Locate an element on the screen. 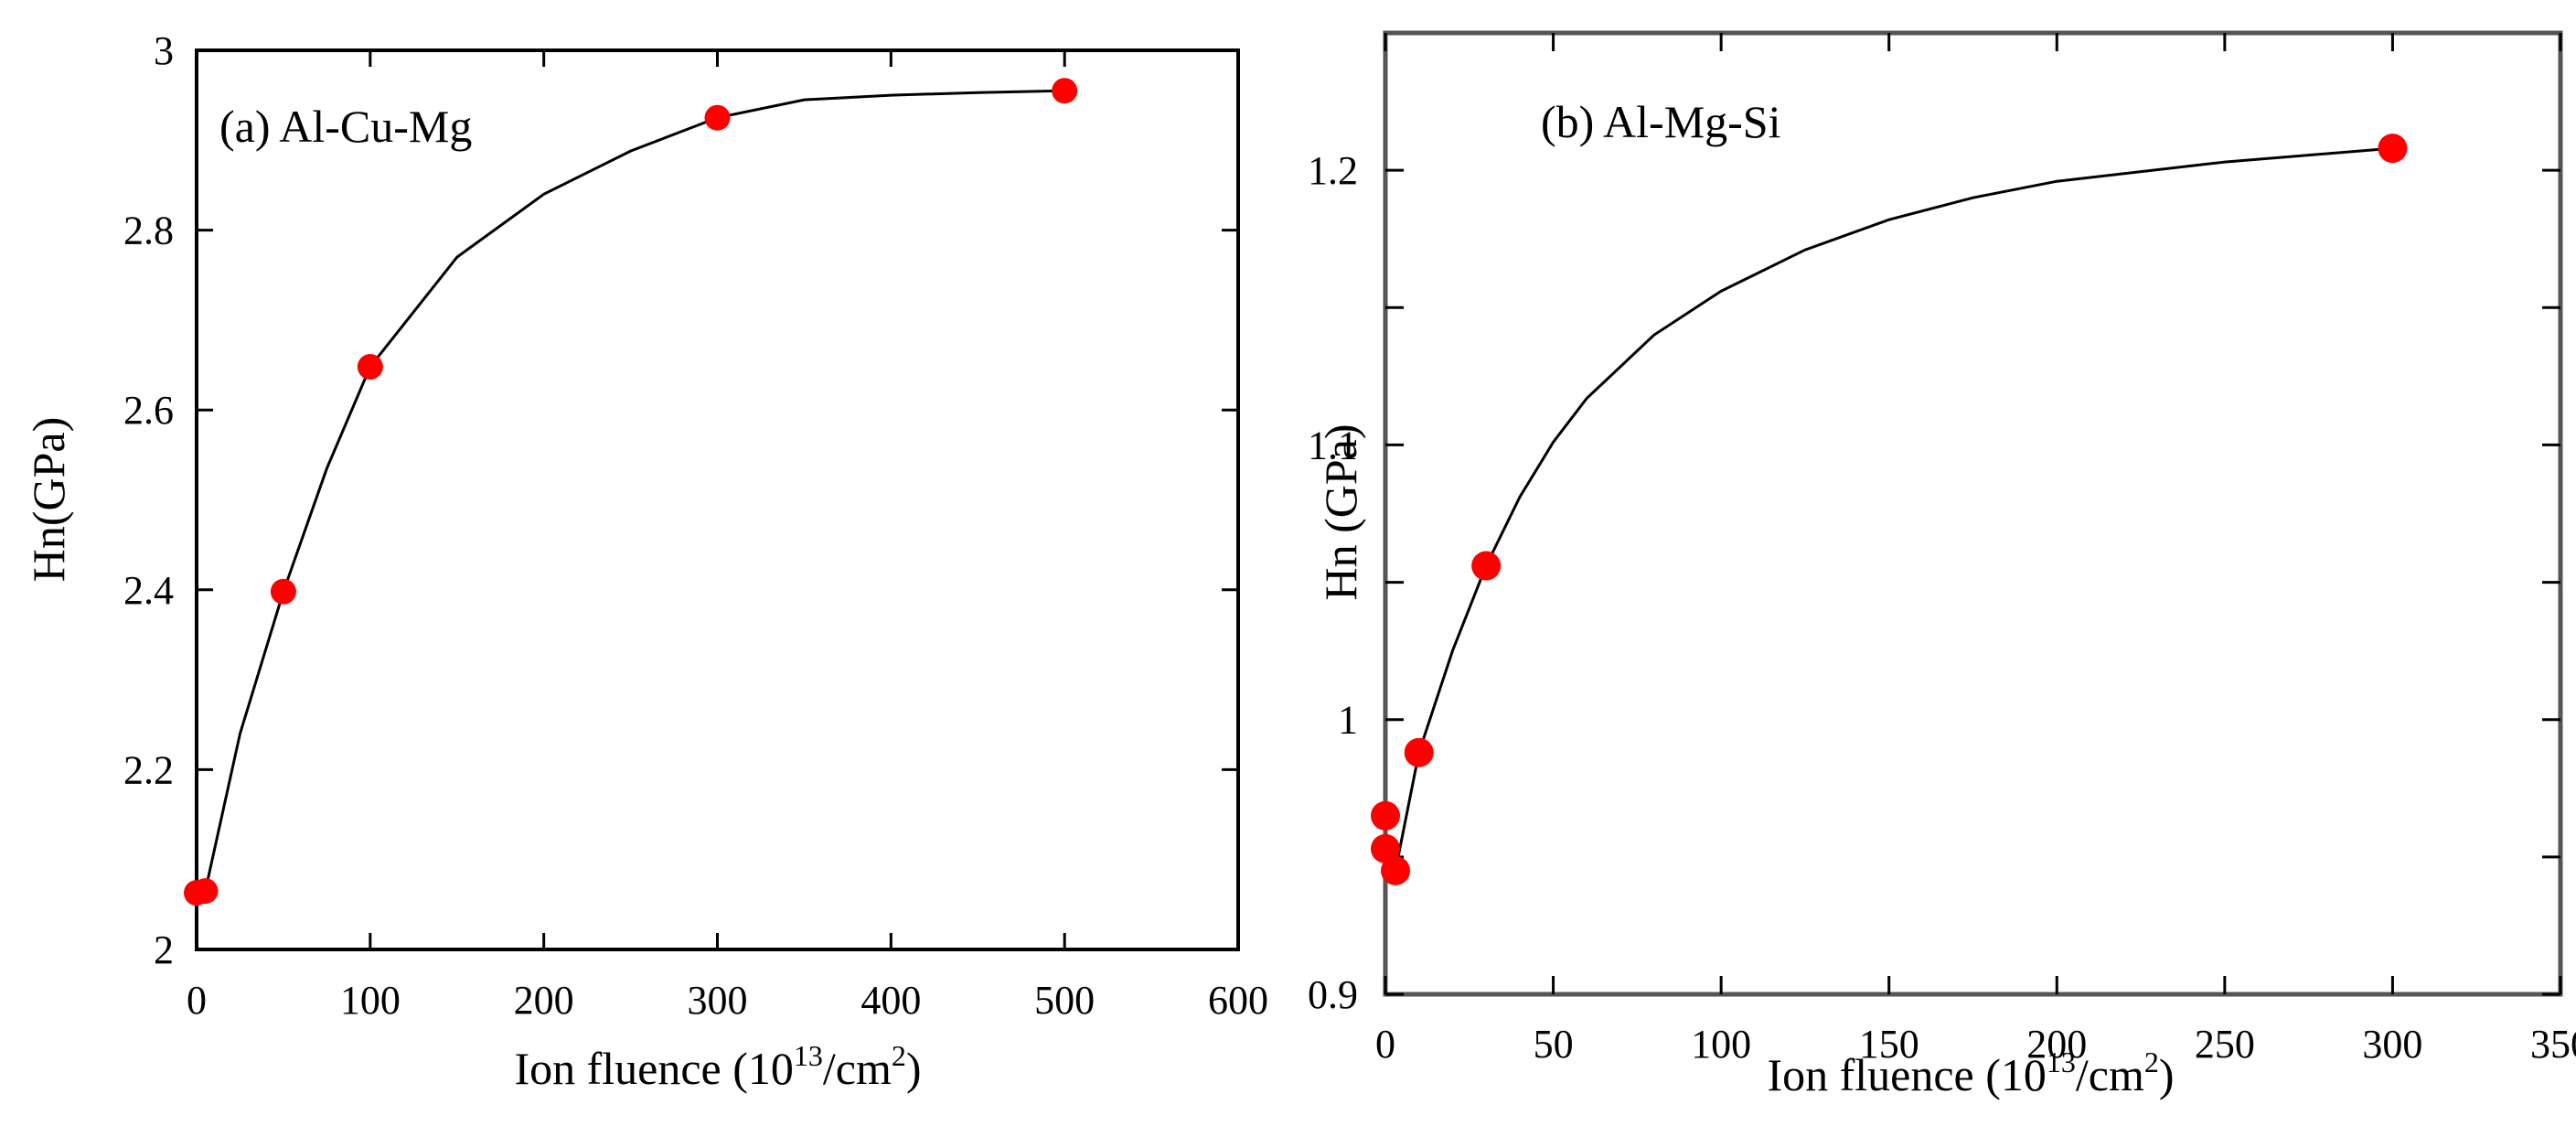 This screenshot has height=1126, width=2576. y-tick-label: 2.2 is located at coordinates (148, 769).